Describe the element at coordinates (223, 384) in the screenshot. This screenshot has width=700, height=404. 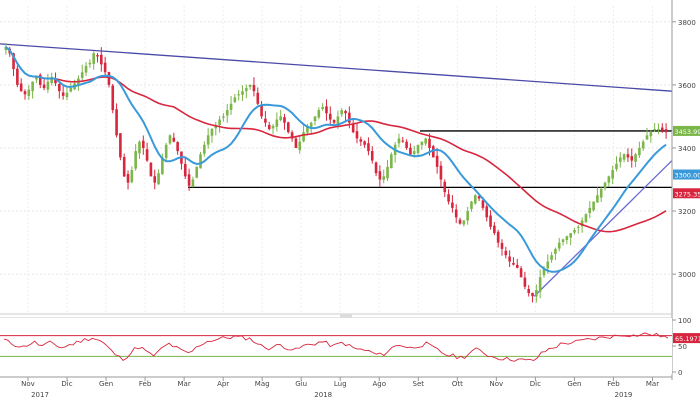
I see `x-tick-label-month: Apr` at that location.